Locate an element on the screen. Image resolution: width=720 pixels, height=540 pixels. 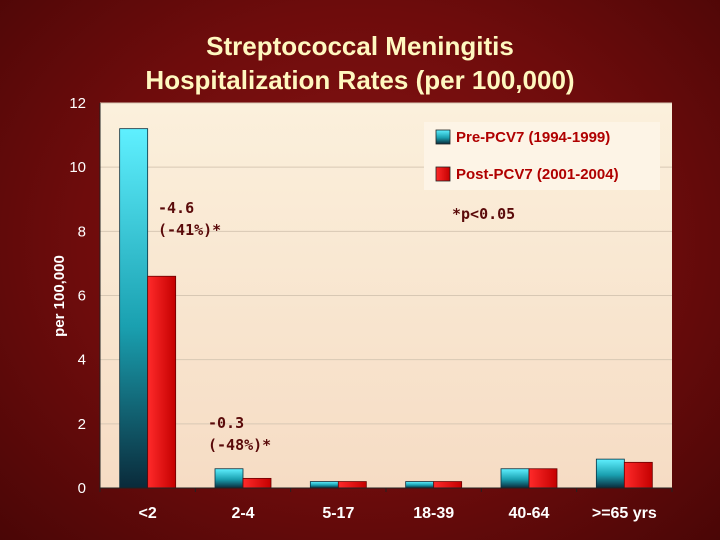
legend-label-pre: Pre-PCV7 (1994-1999) is located at coordinates (533, 137).